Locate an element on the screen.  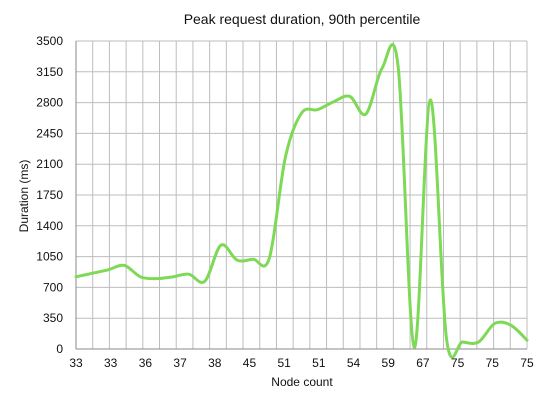
y-tick-label: 2800 is located at coordinates (49, 103).